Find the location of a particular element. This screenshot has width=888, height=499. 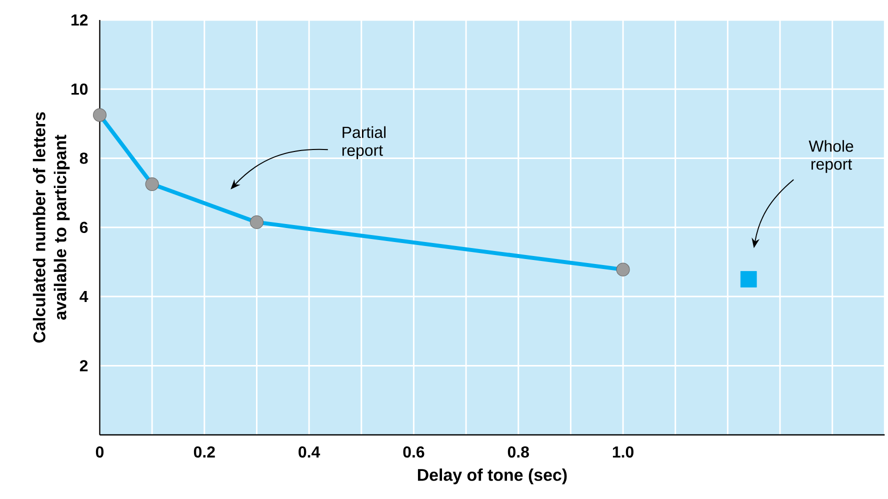

y-tick-label: 2 is located at coordinates (84, 366).